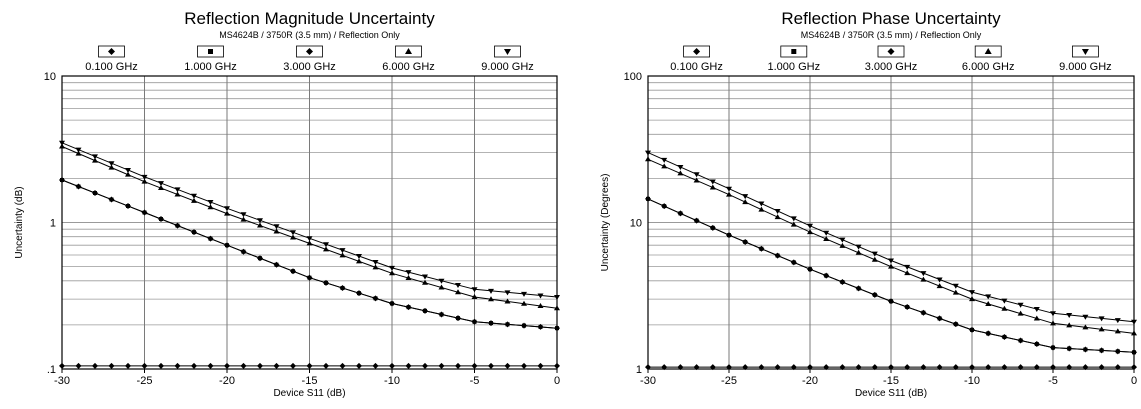  Describe the element at coordinates (111, 67) in the screenshot. I see `legend-label: 0.100 GHz` at that location.